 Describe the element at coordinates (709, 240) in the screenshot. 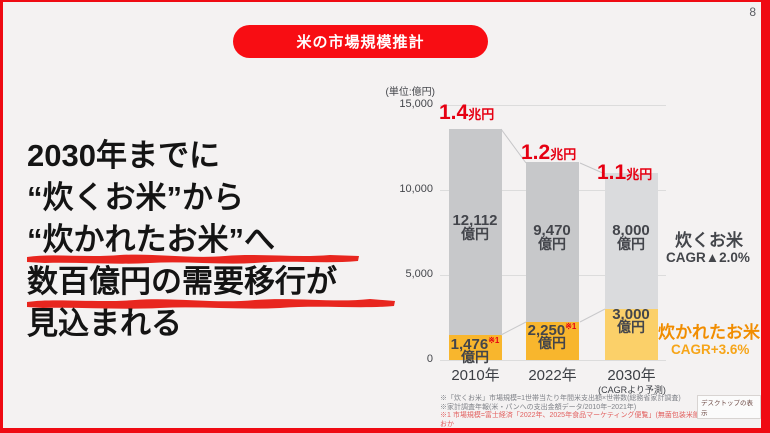

I see `legend-taku-okome: 炊くお米` at that location.